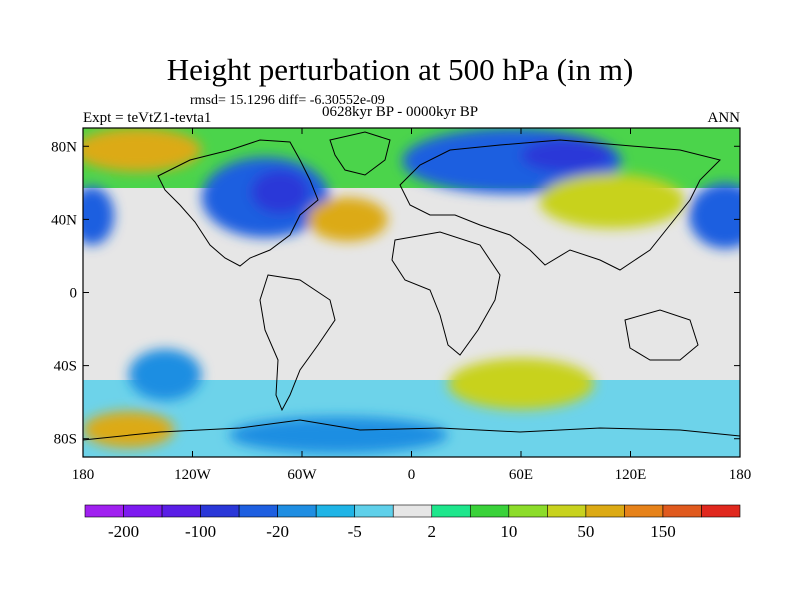 The image size is (800, 600). What do you see at coordinates (129, 429) in the screenshot?
I see `field-s-pacific-high` at bounding box center [129, 429].